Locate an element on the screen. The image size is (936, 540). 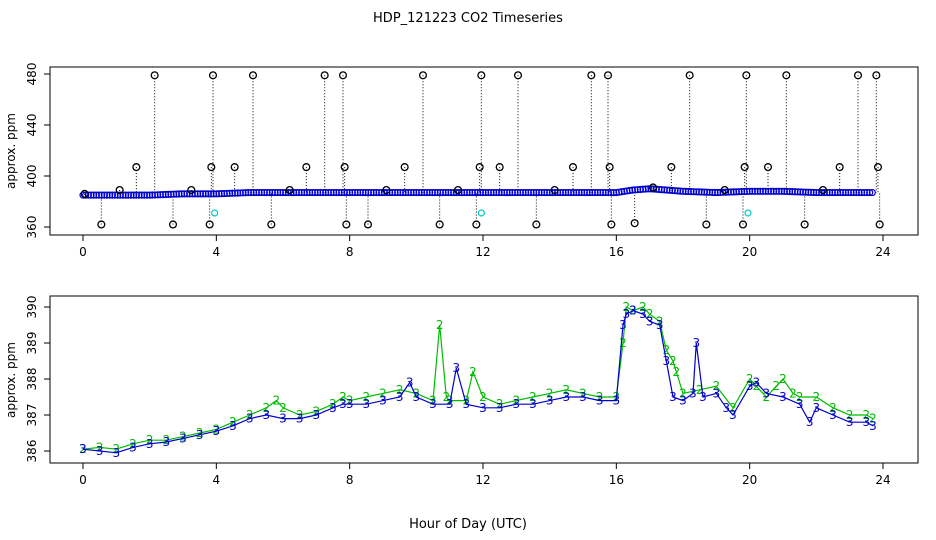
x-tick-label: 24 is located at coordinates (882, 480).